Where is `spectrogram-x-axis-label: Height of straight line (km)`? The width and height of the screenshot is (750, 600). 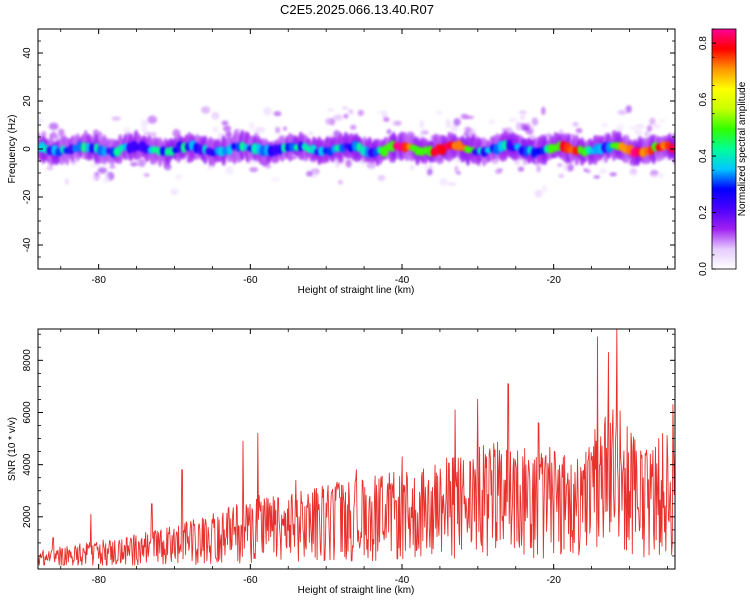 spectrogram-x-axis-label: Height of straight line (km) is located at coordinates (356, 290).